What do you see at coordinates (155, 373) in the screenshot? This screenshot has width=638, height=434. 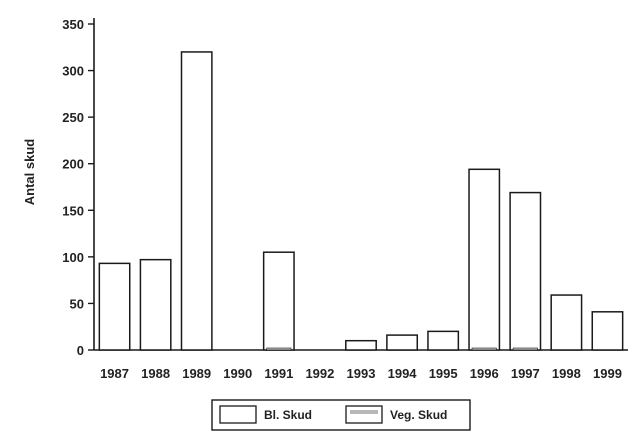 I see `x-tick-label: 1988` at bounding box center [155, 373].